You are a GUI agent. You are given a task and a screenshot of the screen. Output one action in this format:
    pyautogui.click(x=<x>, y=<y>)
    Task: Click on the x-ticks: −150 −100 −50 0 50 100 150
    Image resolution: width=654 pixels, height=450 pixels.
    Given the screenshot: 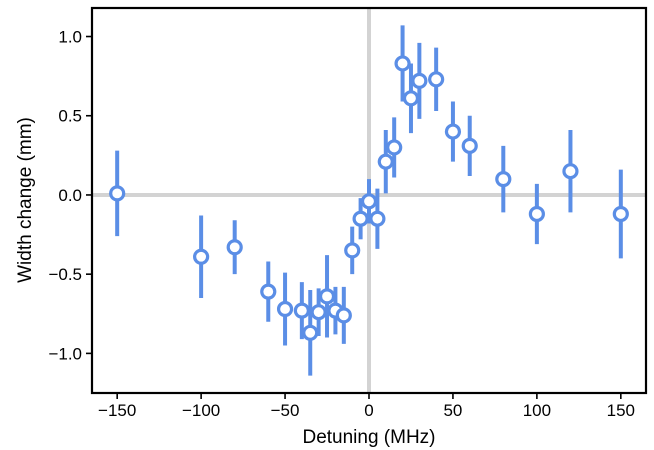 What is the action you would take?
    pyautogui.click(x=366, y=406)
    